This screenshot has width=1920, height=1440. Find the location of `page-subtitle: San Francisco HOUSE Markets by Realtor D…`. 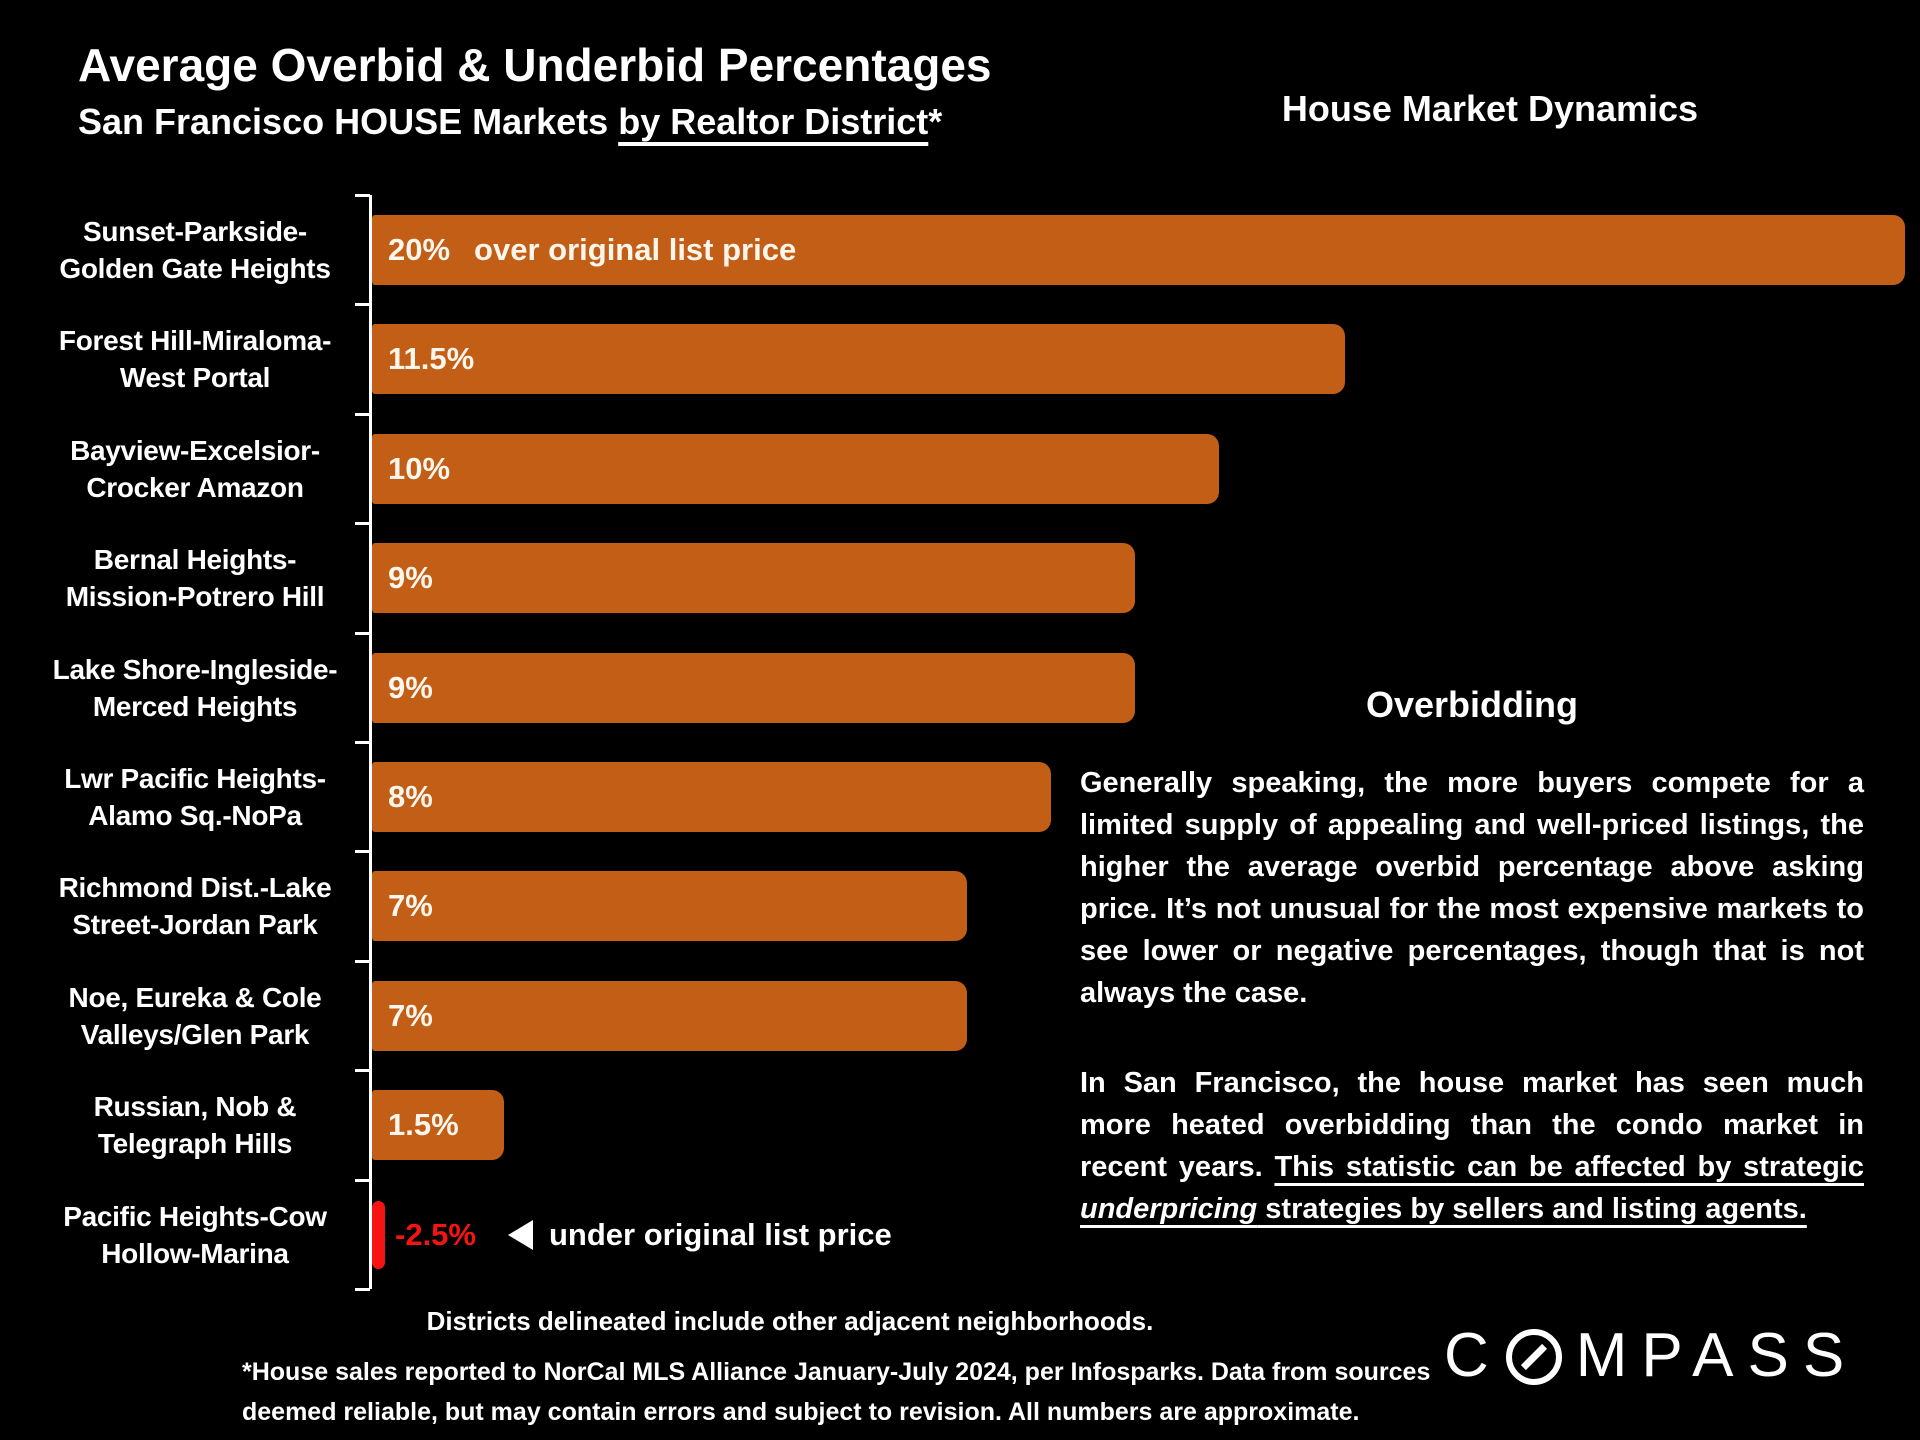

page-subtitle: San Francisco HOUSE Markets by Realtor D… is located at coordinates (510, 122).